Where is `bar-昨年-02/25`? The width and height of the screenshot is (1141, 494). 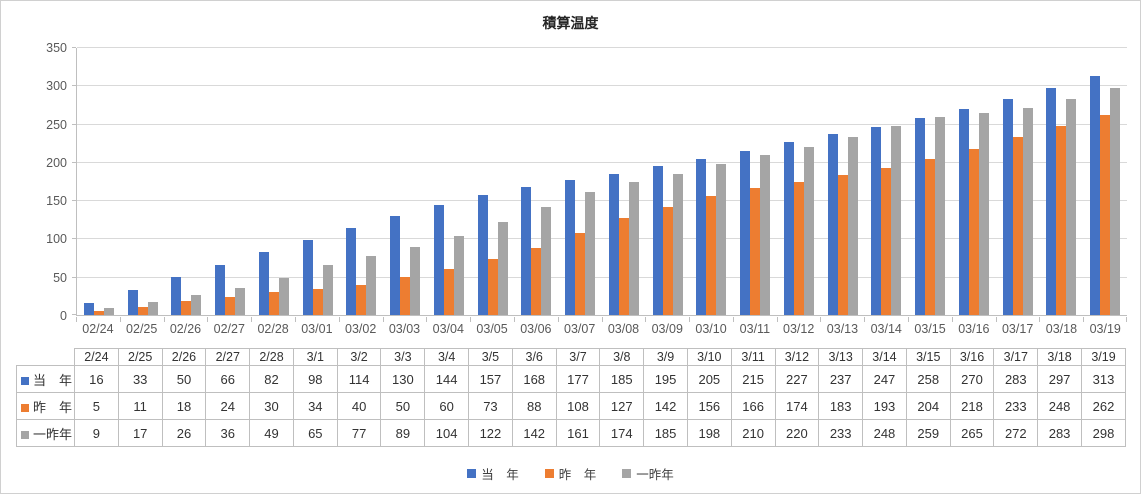
bar-昨年-02/25 is located at coordinates (142, 310).